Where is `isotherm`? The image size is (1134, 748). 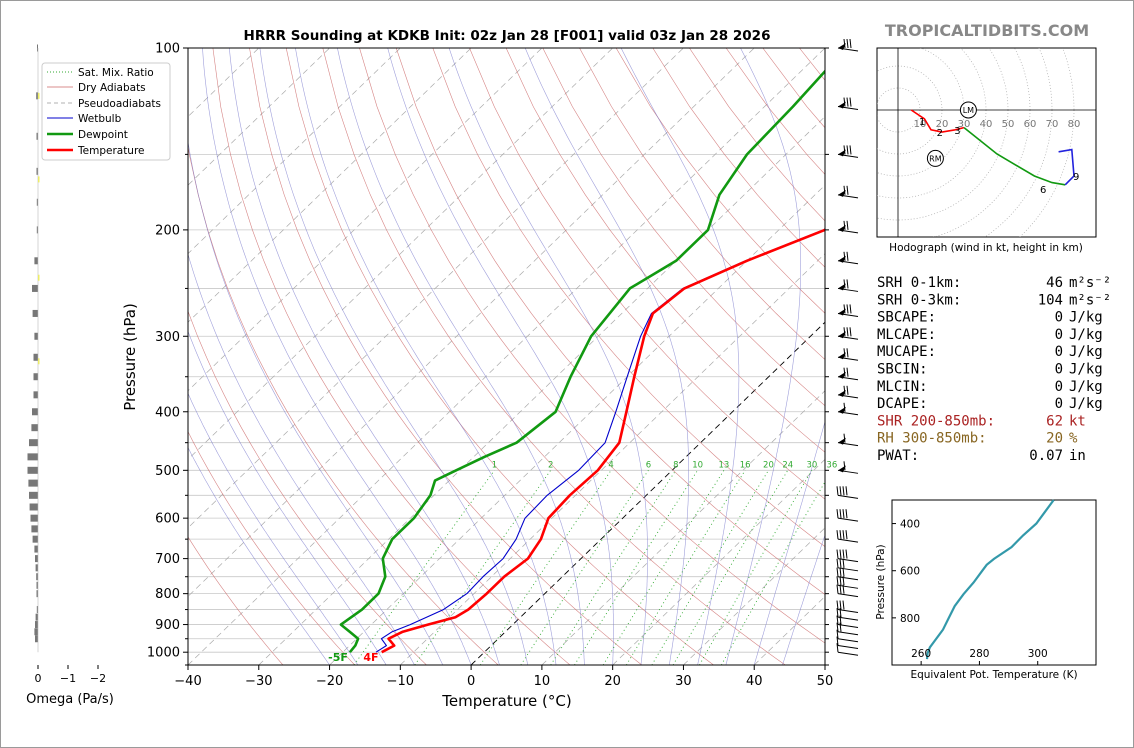 isotherm is located at coordinates (647, 493).